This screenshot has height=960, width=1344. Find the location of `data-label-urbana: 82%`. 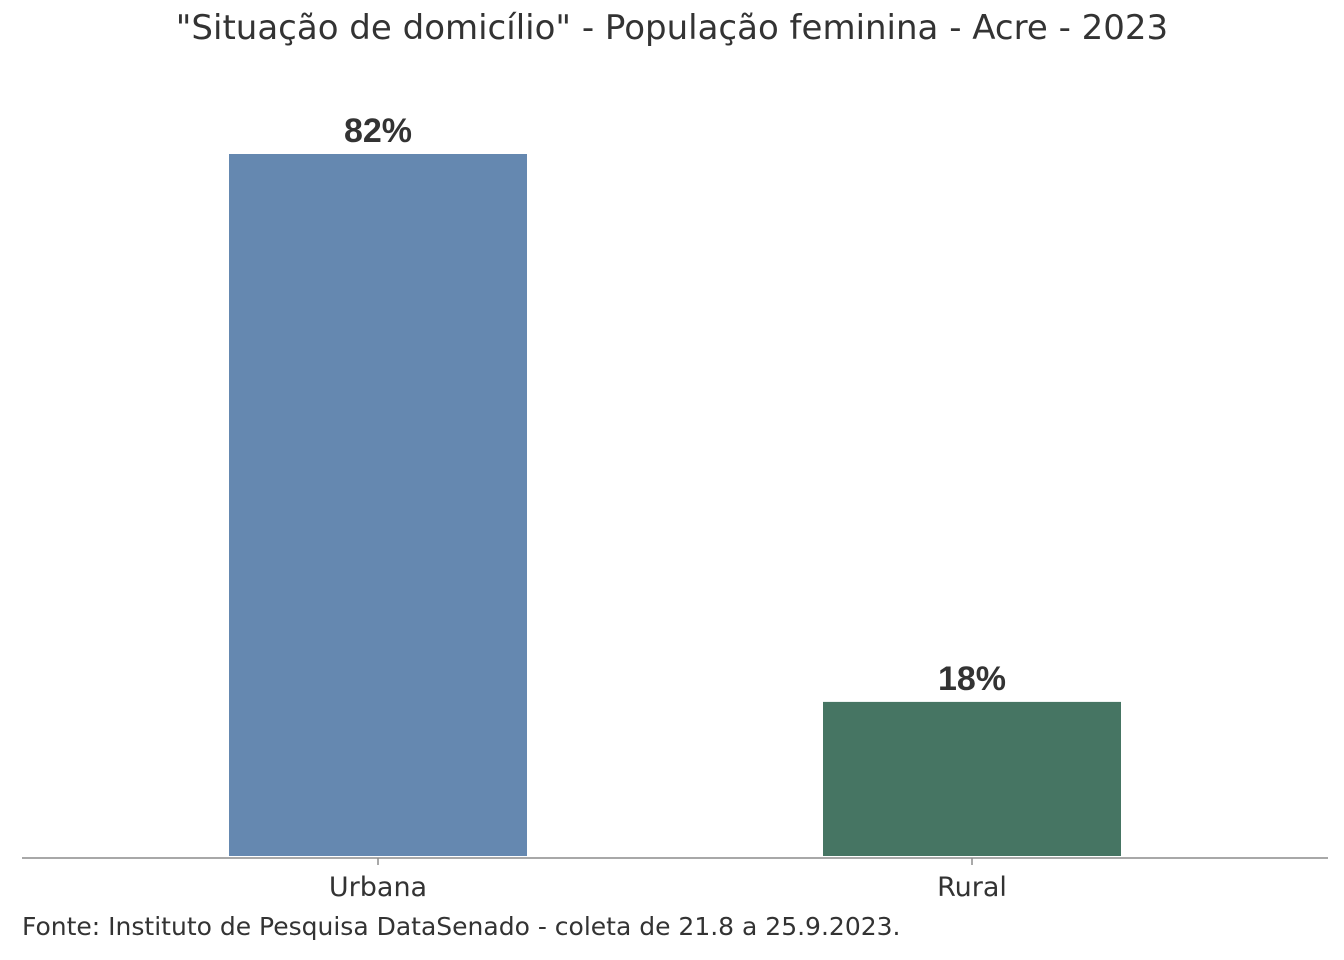

data-label-urbana: 82% is located at coordinates (378, 131).